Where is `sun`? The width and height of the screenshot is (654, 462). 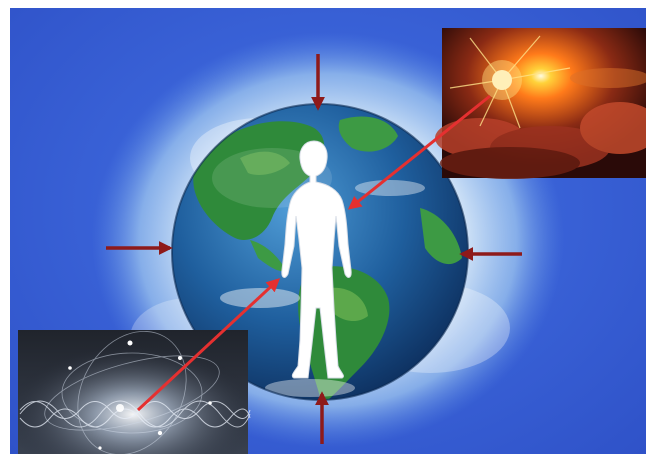
sun is located at coordinates (502, 80).